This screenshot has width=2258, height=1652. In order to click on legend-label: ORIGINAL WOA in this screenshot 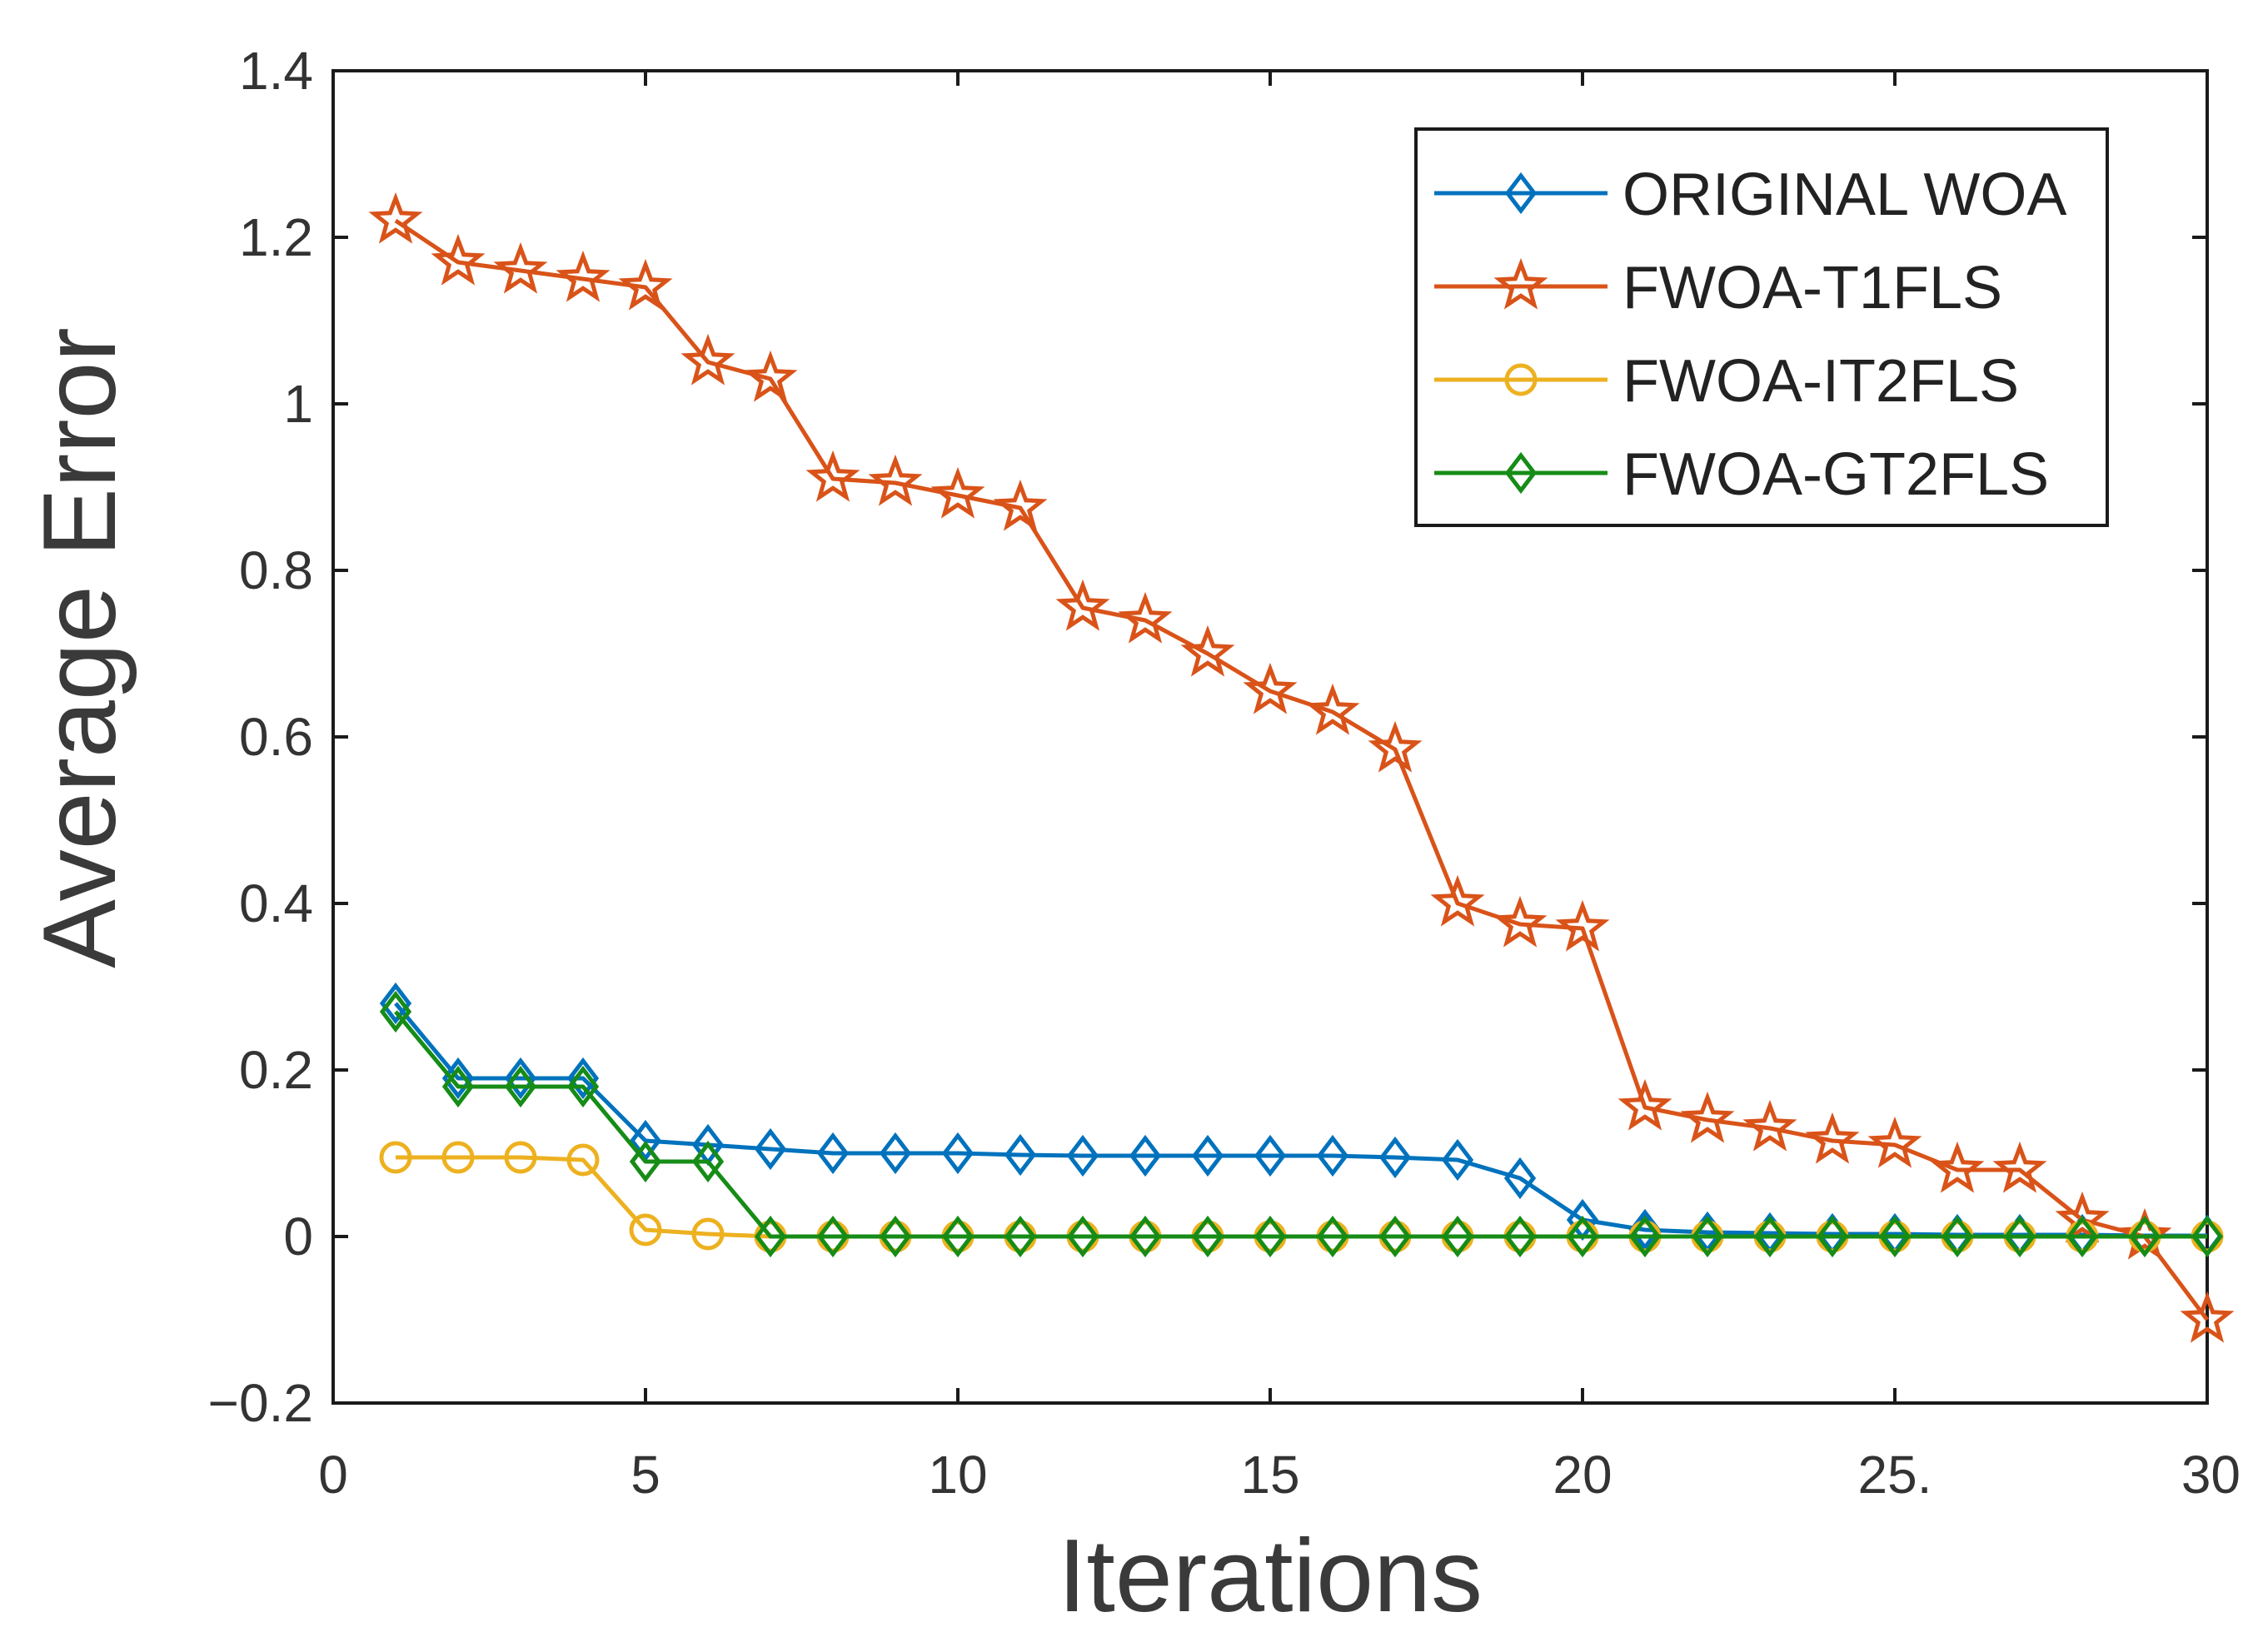, I will do `click(1844, 195)`.